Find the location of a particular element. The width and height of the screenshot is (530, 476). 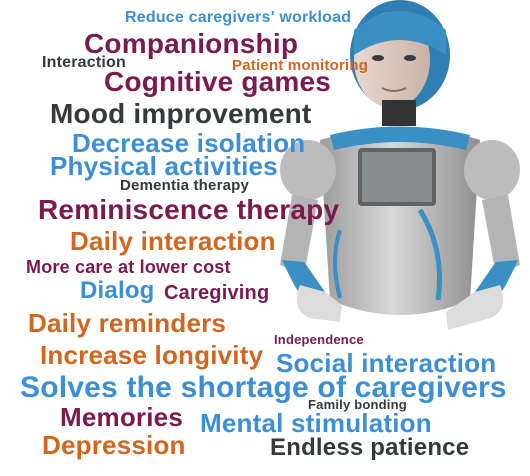

word-patient-monitoring: Patient monitoring is located at coordinates (300, 65).